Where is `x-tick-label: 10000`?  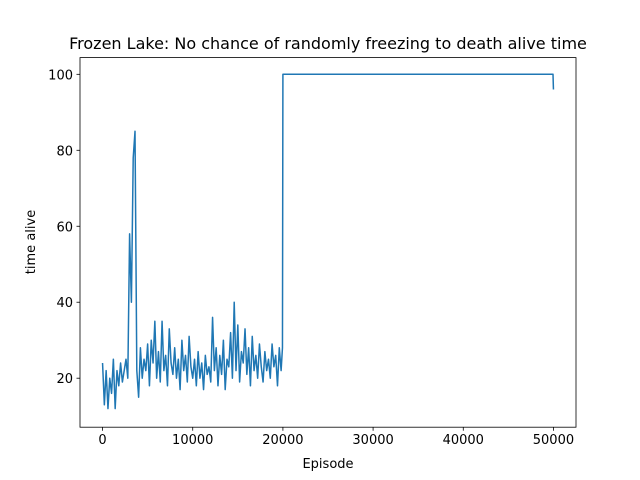
x-tick-label: 10000 is located at coordinates (192, 440).